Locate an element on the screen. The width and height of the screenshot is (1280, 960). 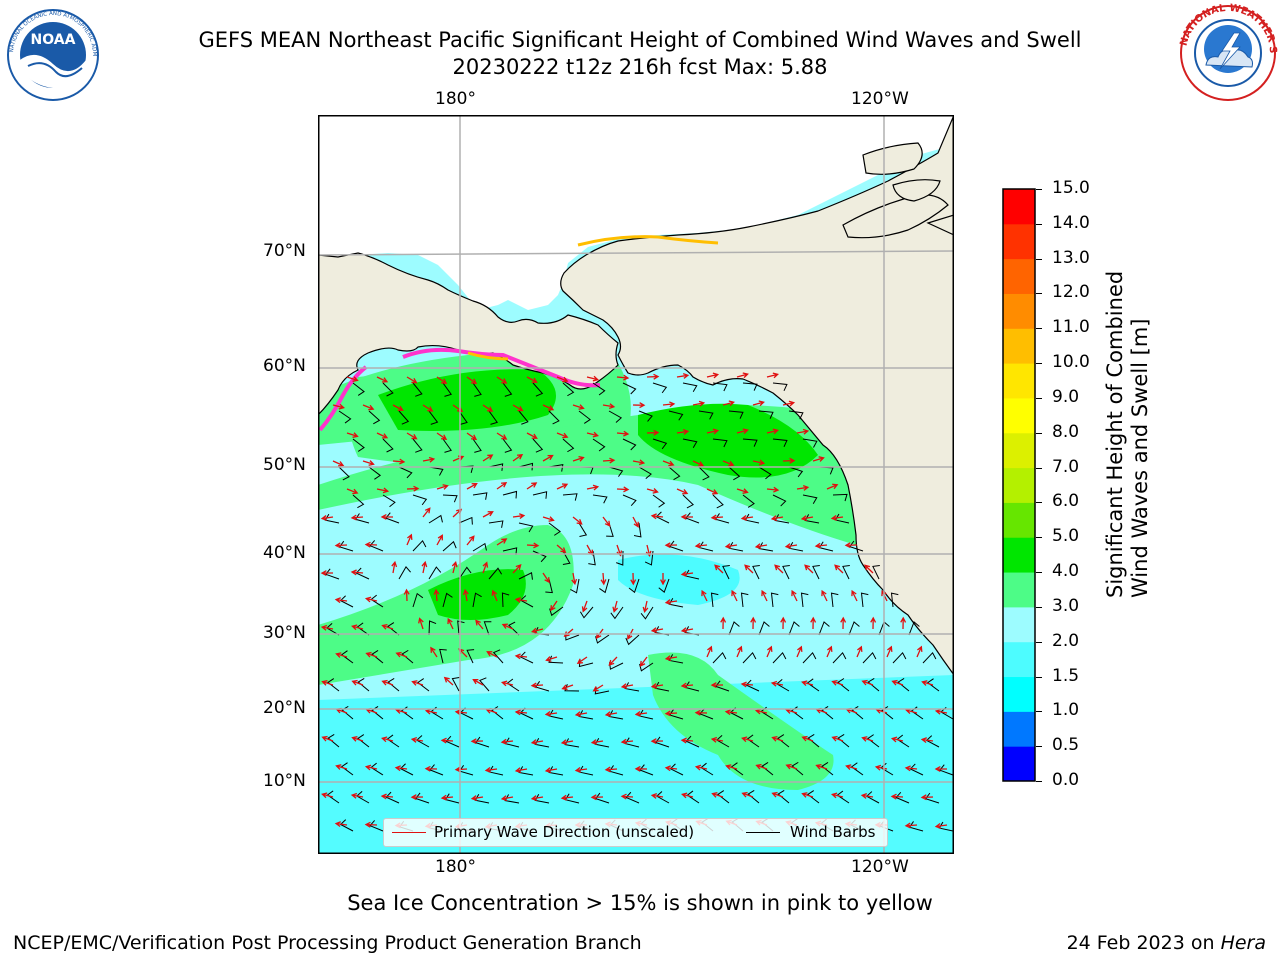
colorbar-tick-label: 15.0 is located at coordinates (1071, 188).